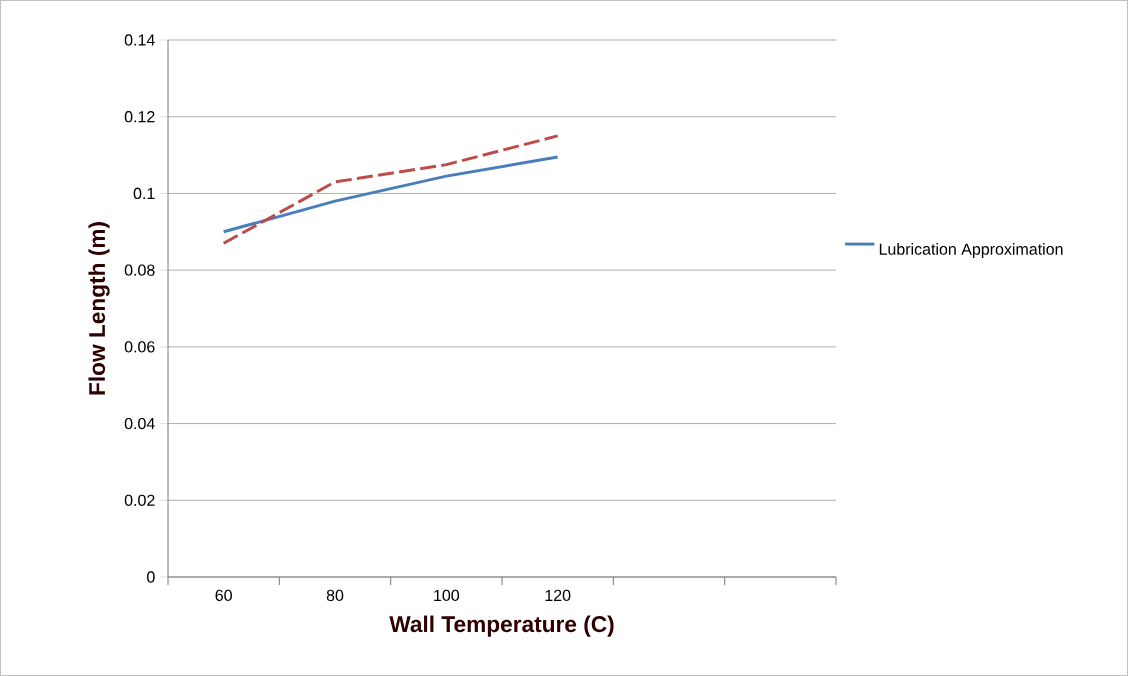 This screenshot has width=1128, height=676. I want to click on y-tick-label: 0.02, so click(139, 500).